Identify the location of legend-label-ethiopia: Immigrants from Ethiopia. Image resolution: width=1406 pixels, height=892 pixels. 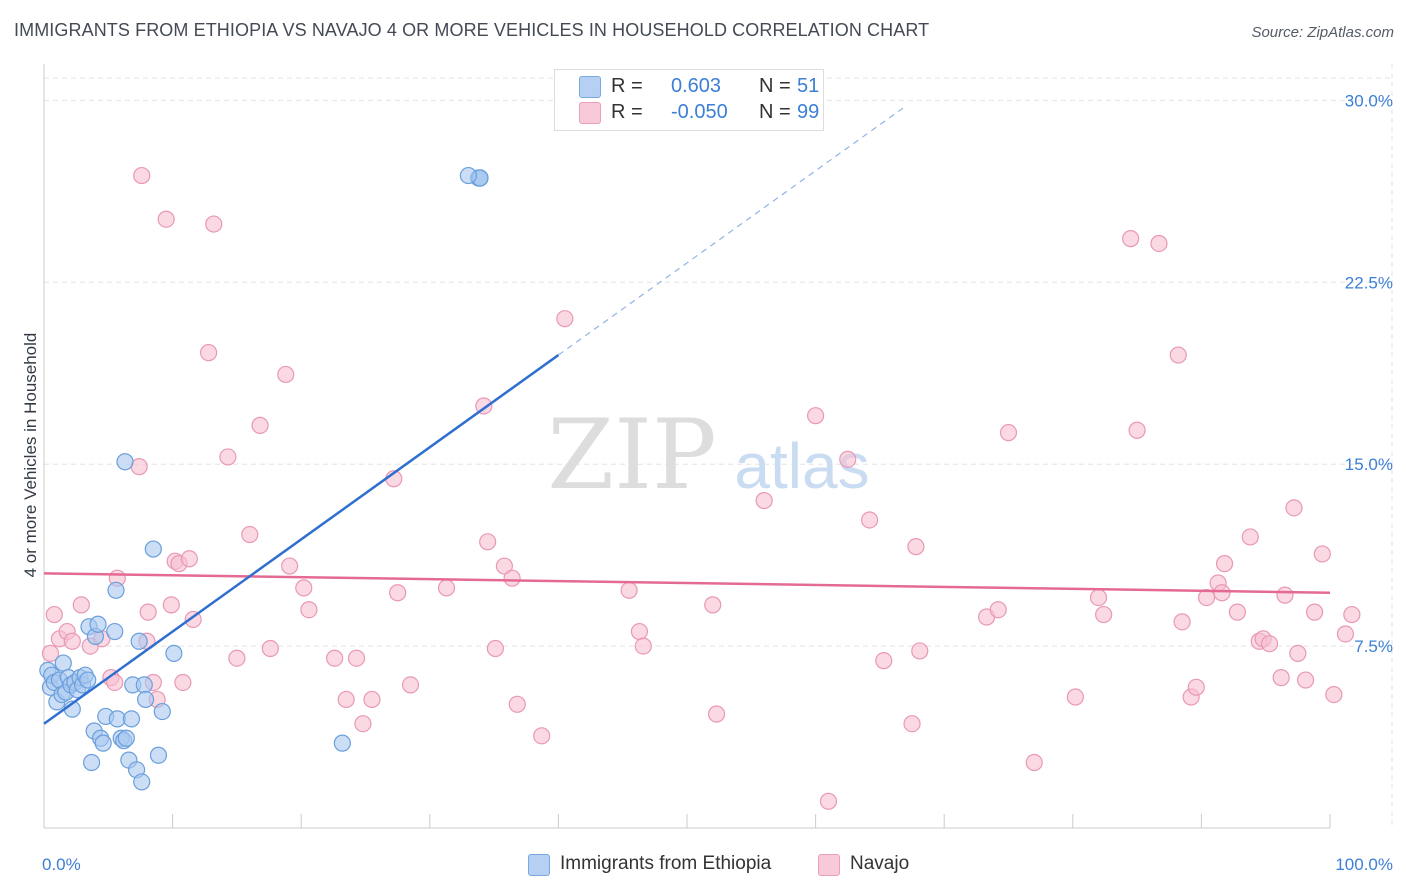
(666, 863).